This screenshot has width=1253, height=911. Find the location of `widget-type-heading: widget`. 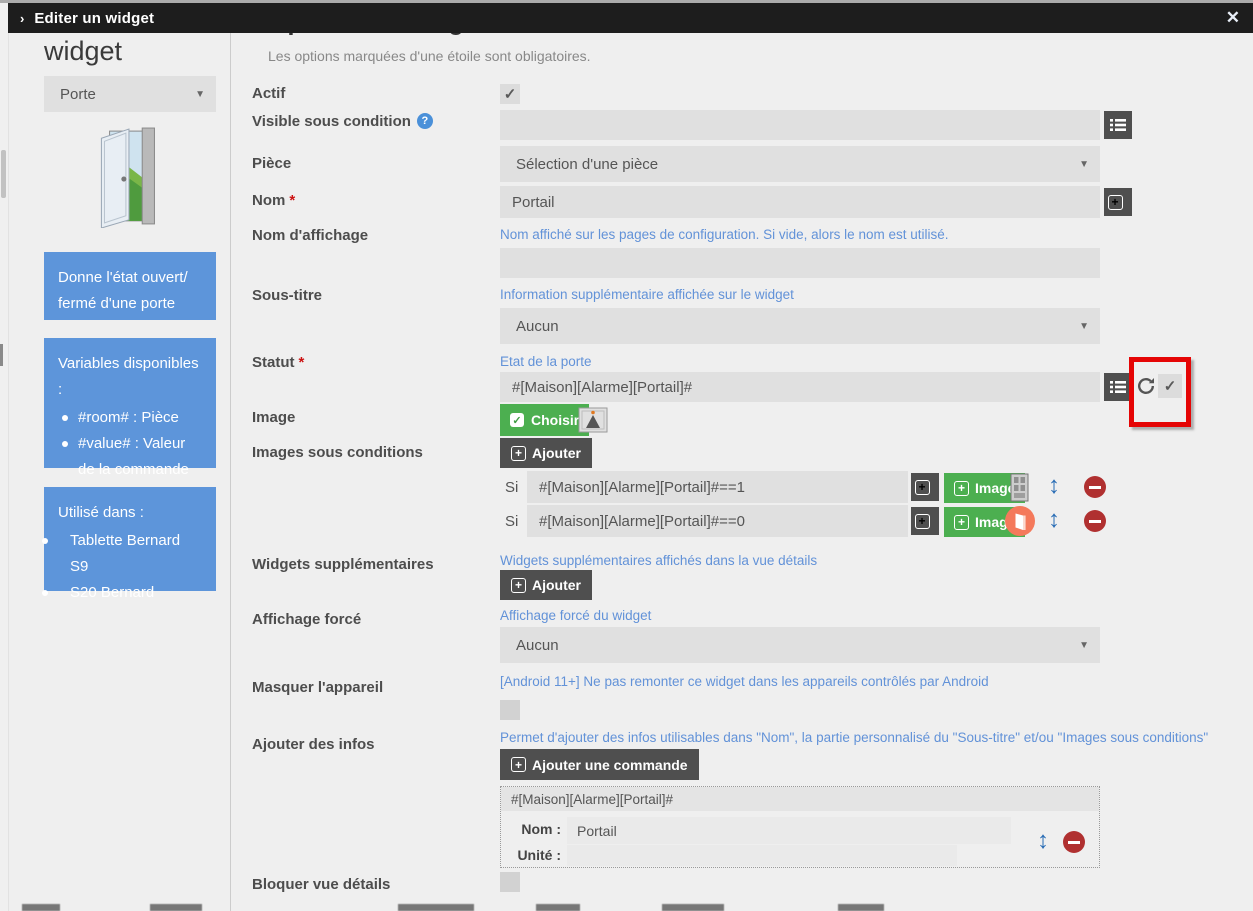

widget-type-heading: widget is located at coordinates (83, 51).